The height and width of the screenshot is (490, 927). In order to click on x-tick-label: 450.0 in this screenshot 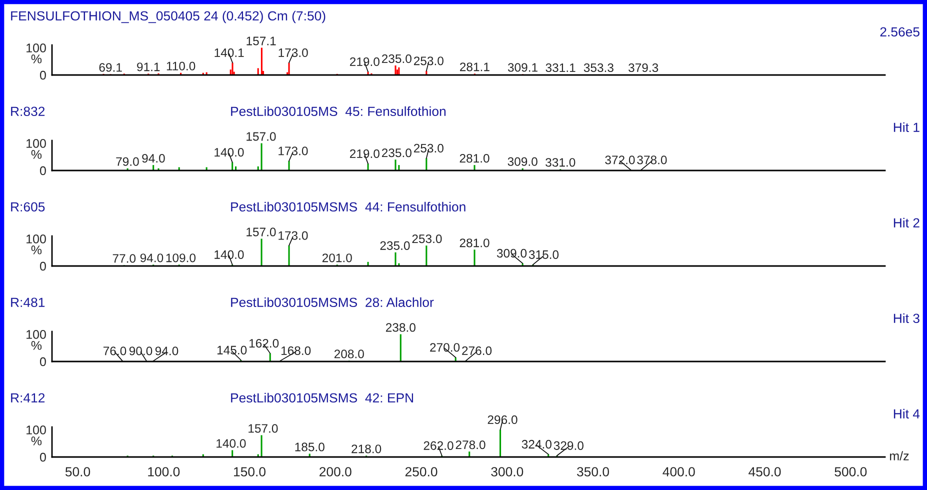, I will do `click(764, 471)`.